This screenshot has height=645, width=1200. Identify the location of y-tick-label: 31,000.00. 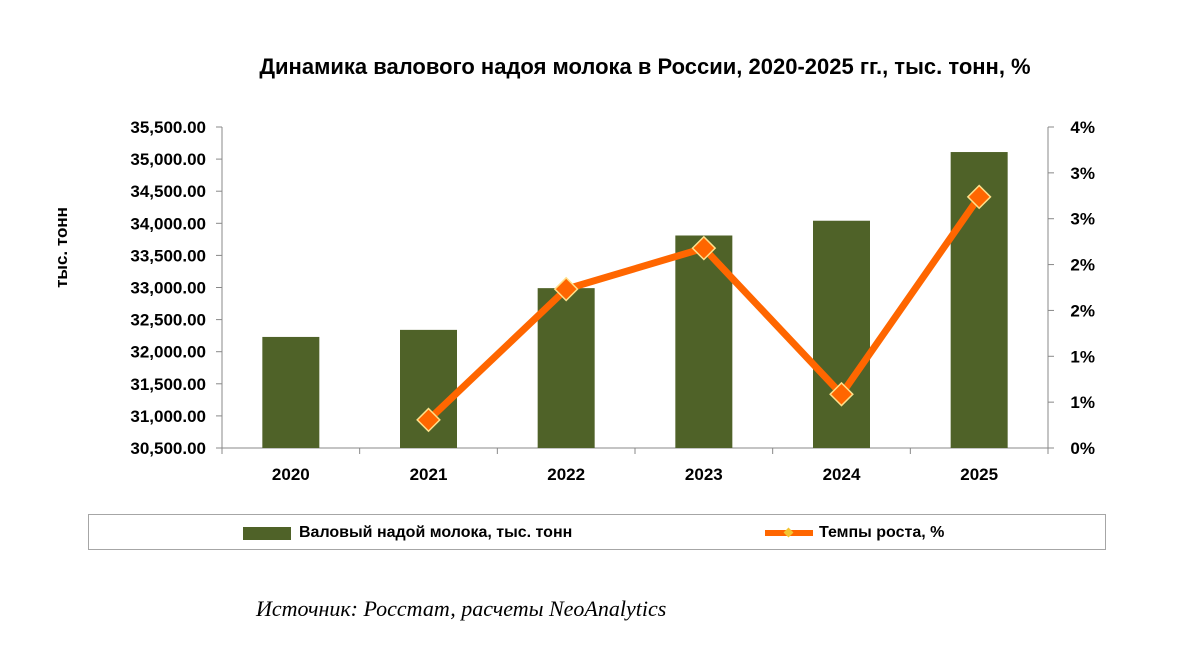
(168, 416).